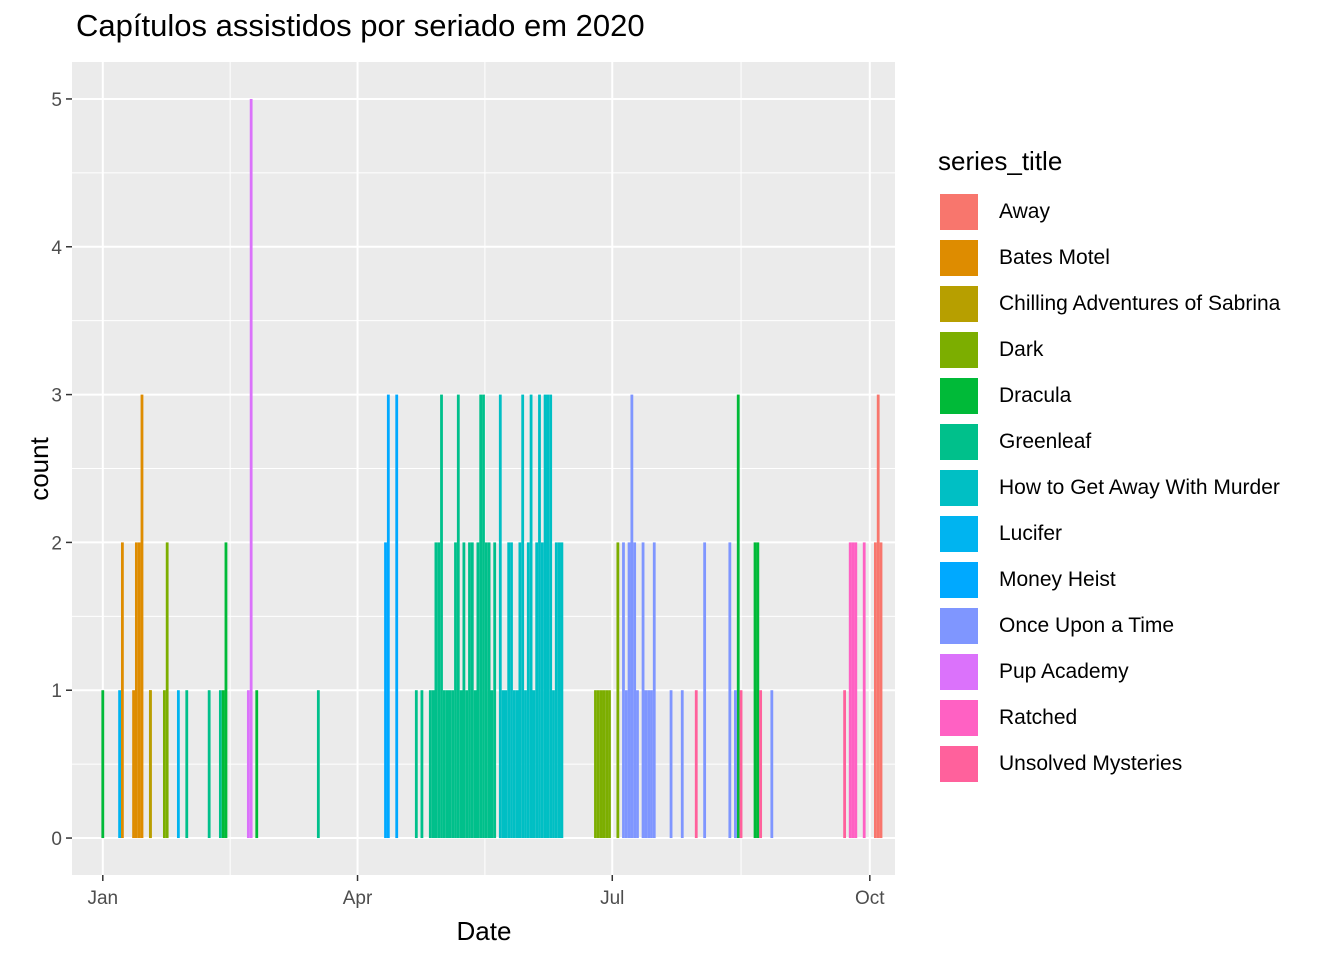  I want to click on y-tick-label: 0, so click(56, 839).